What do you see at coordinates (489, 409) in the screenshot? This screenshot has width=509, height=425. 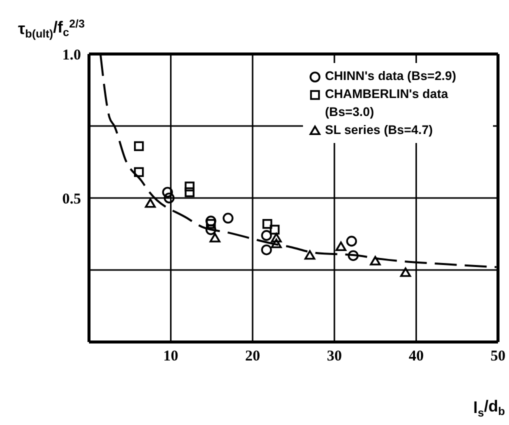 I see `x-axis-title: l$_{s}$/d$_{b}$` at bounding box center [489, 409].